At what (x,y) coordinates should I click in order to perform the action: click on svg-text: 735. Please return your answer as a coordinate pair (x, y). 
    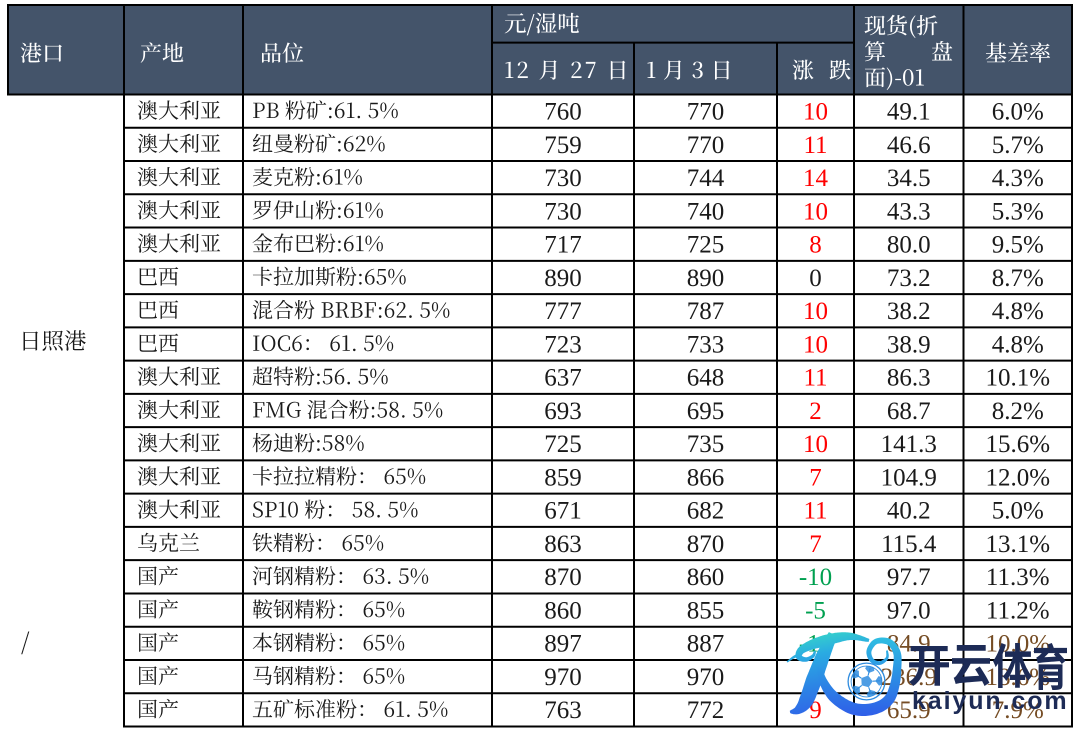
    Looking at the image, I should click on (706, 444).